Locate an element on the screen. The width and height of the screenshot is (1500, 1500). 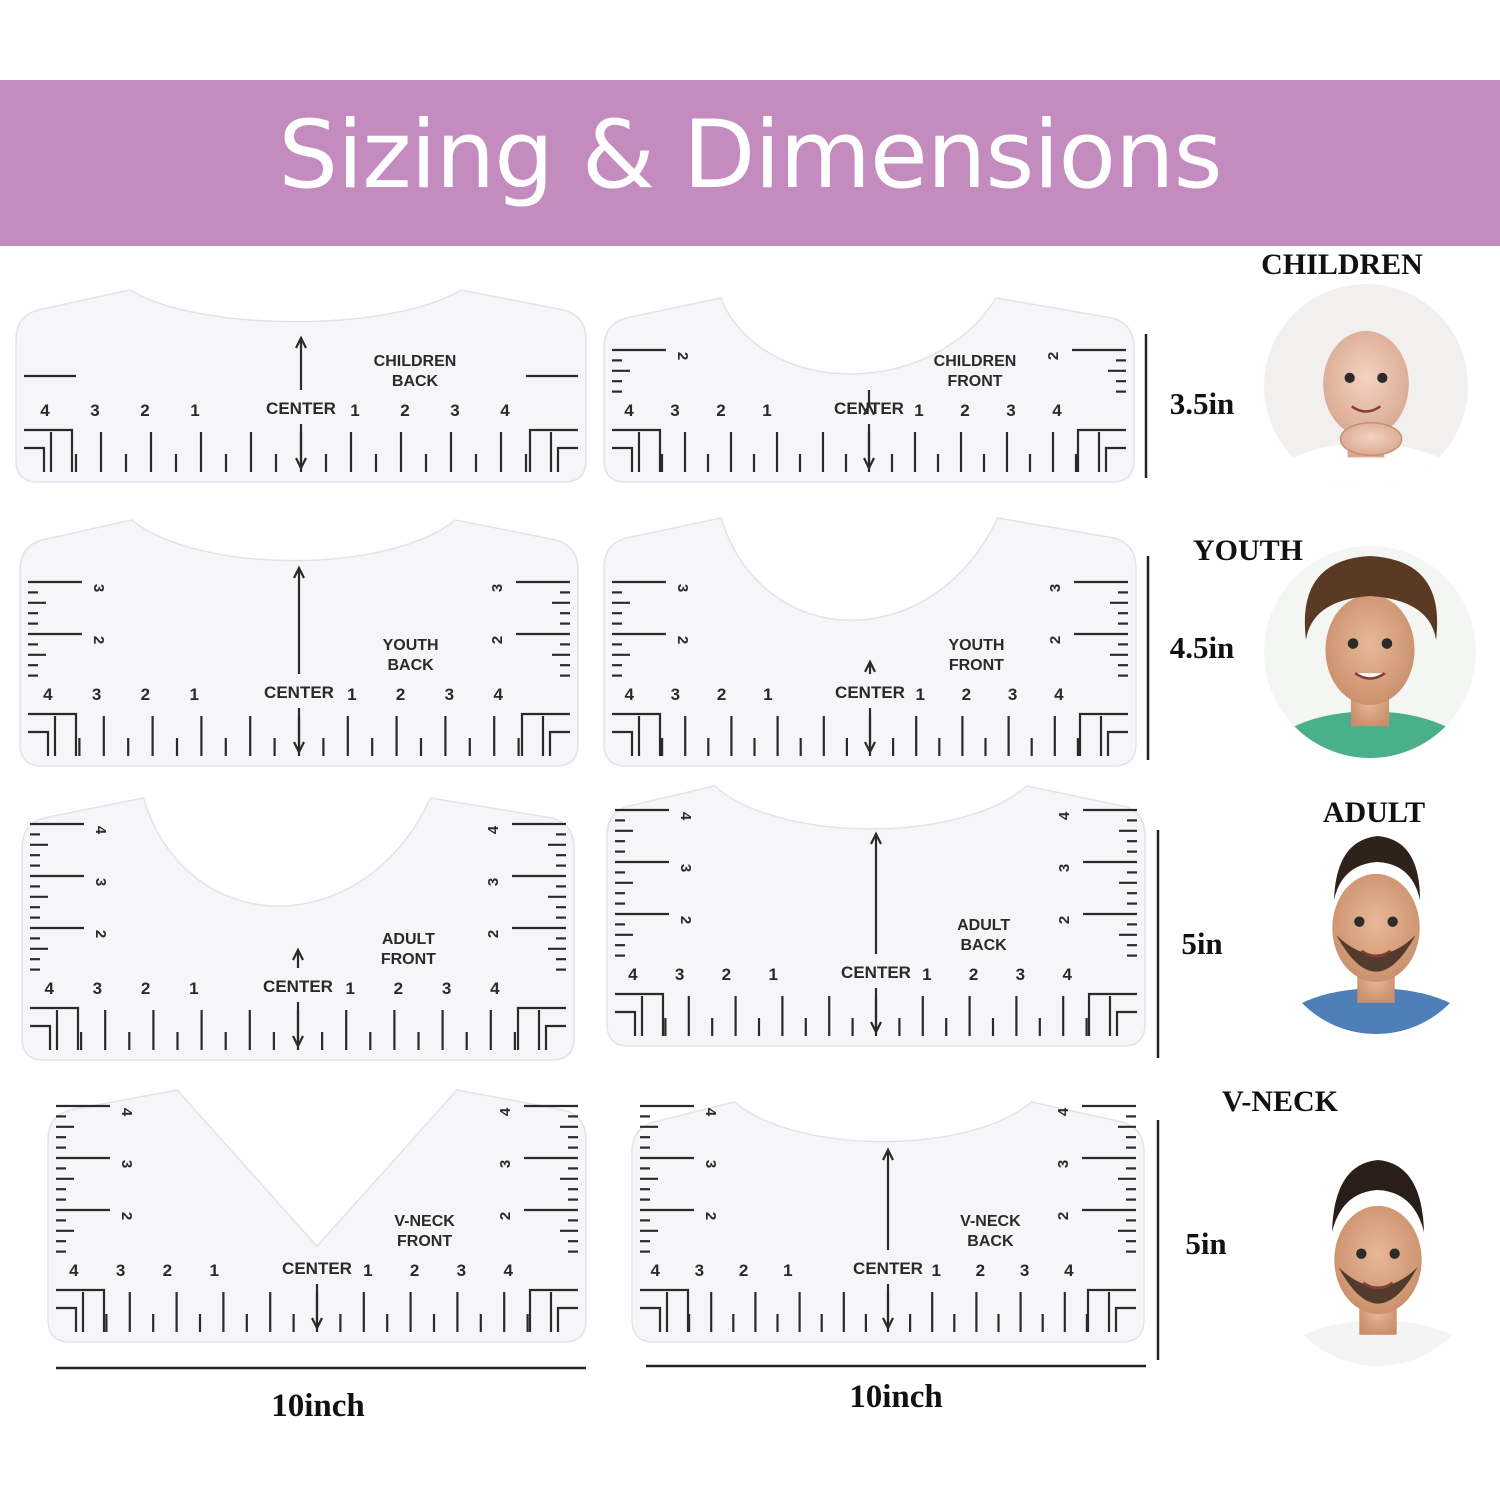
ruler-youth-front: 4 3 2 1 1 2 3 4 CENTER YOUTH FRONT 2 2 3 3 is located at coordinates (870, 642).